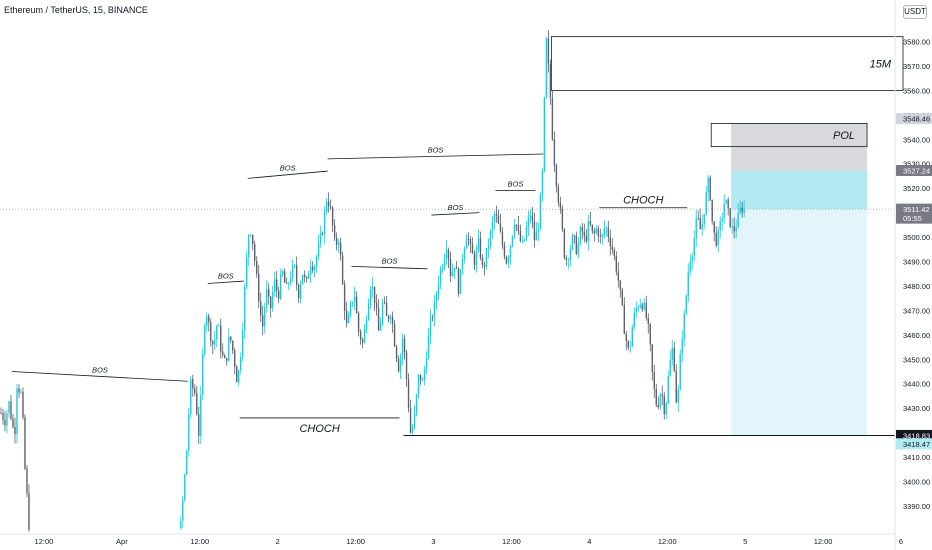 The image size is (932, 550). What do you see at coordinates (915, 12) in the screenshot?
I see `currency-button: USDT` at bounding box center [915, 12].